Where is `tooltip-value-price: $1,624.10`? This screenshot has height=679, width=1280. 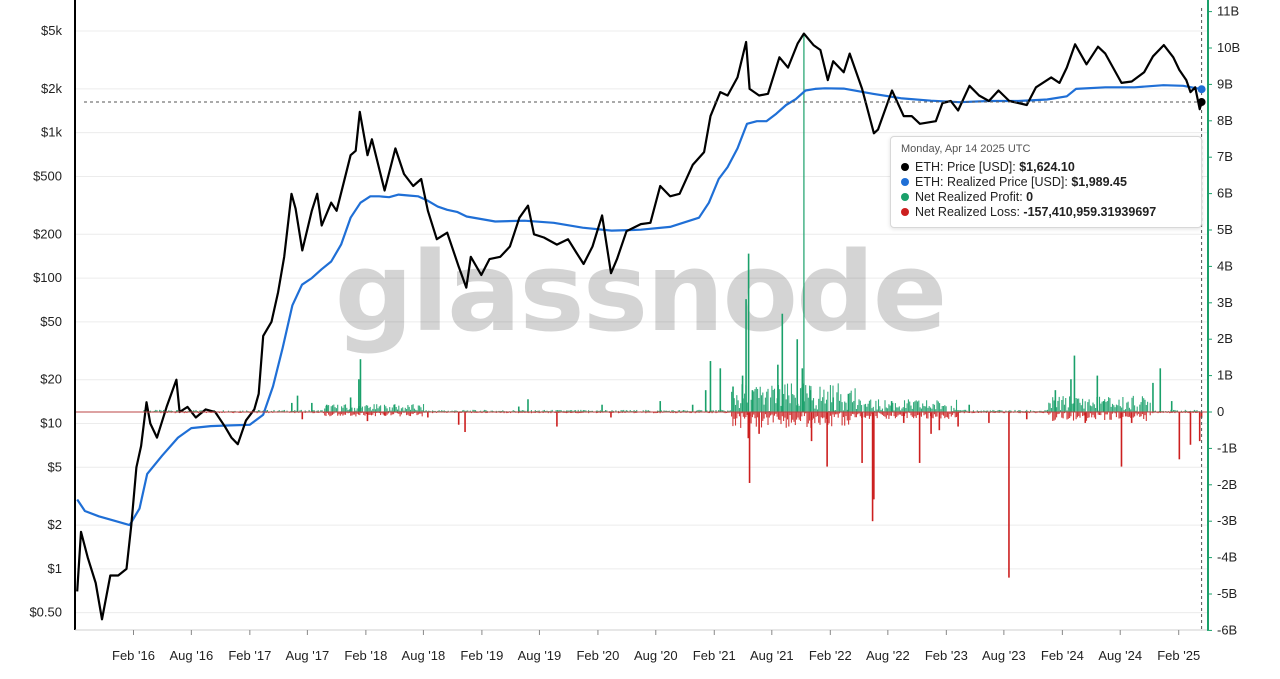
tooltip-value-price: $1,624.10 is located at coordinates (1047, 167).